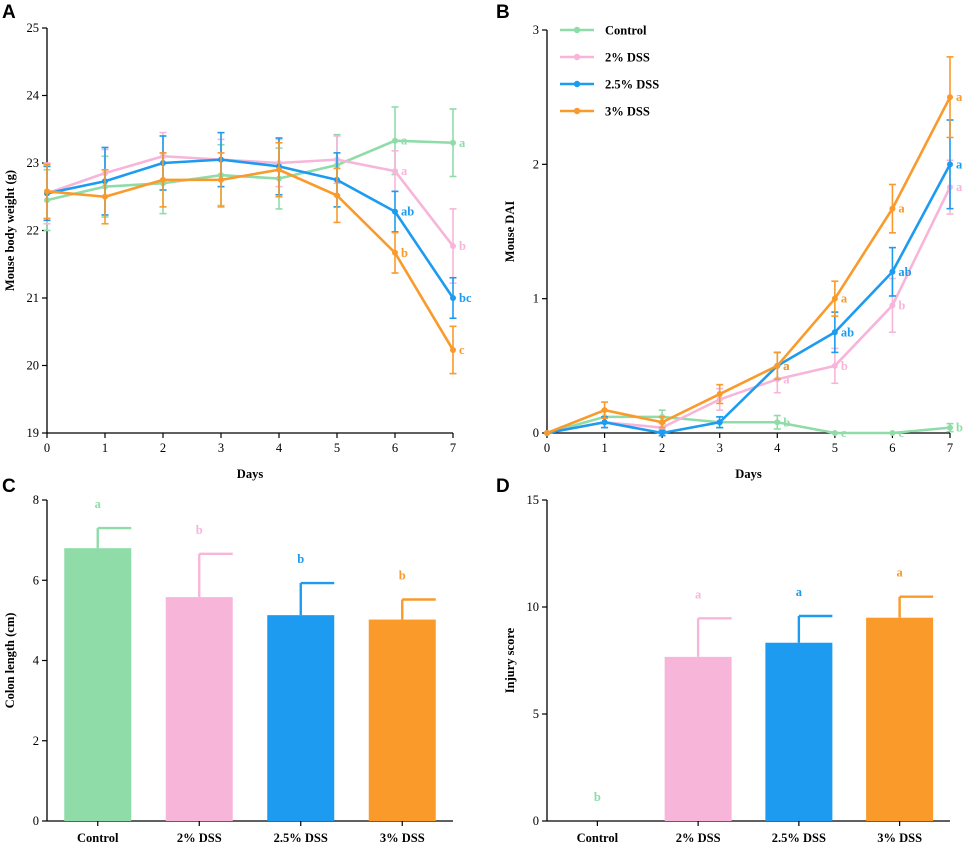  I want to click on x-tick-label: 5, so click(835, 448).